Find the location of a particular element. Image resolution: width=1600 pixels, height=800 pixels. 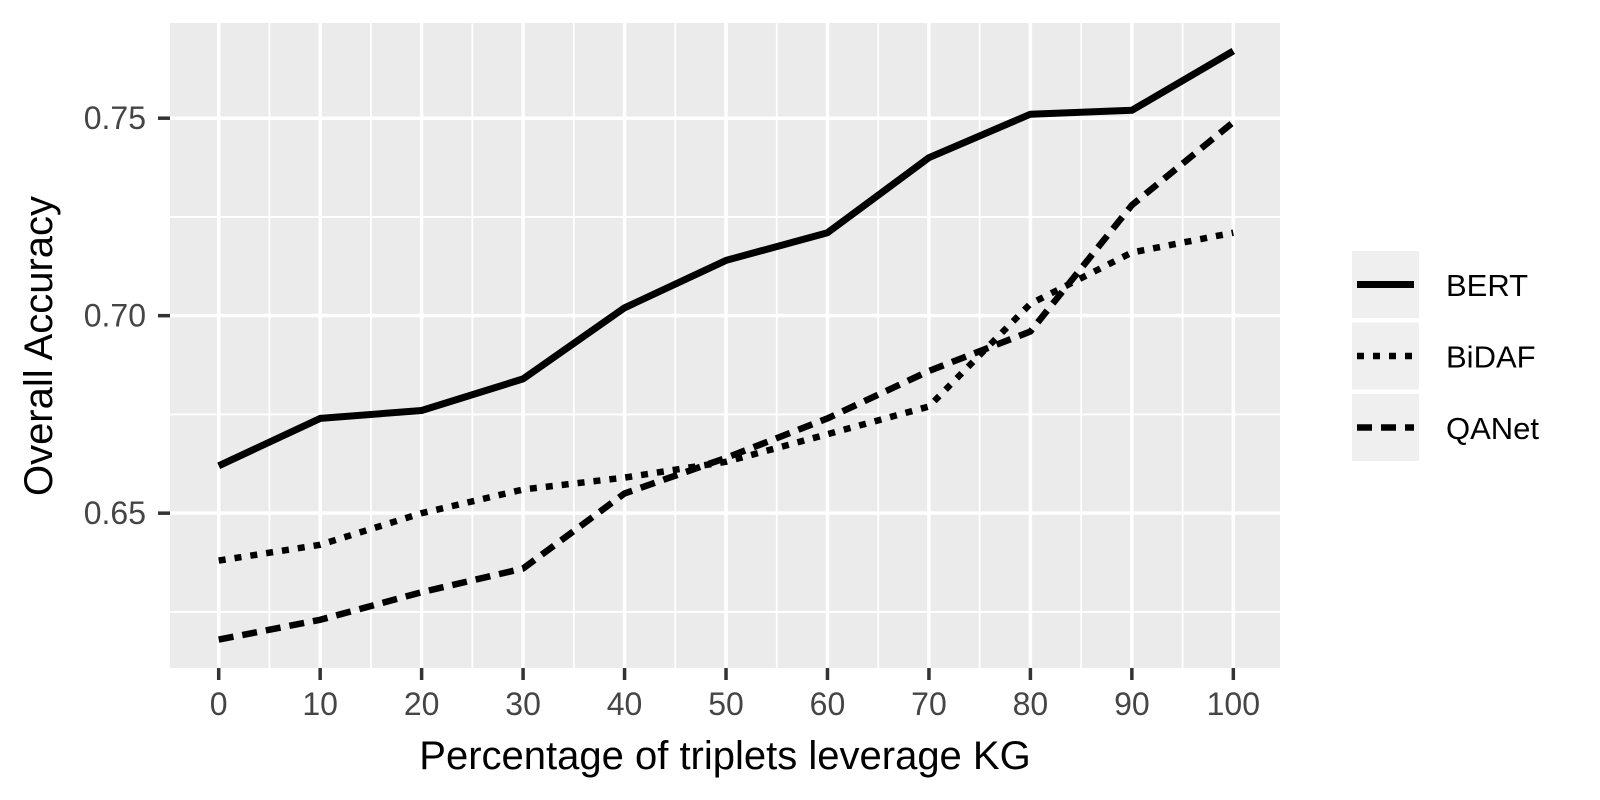

x-tick-label: 90 is located at coordinates (1132, 704).